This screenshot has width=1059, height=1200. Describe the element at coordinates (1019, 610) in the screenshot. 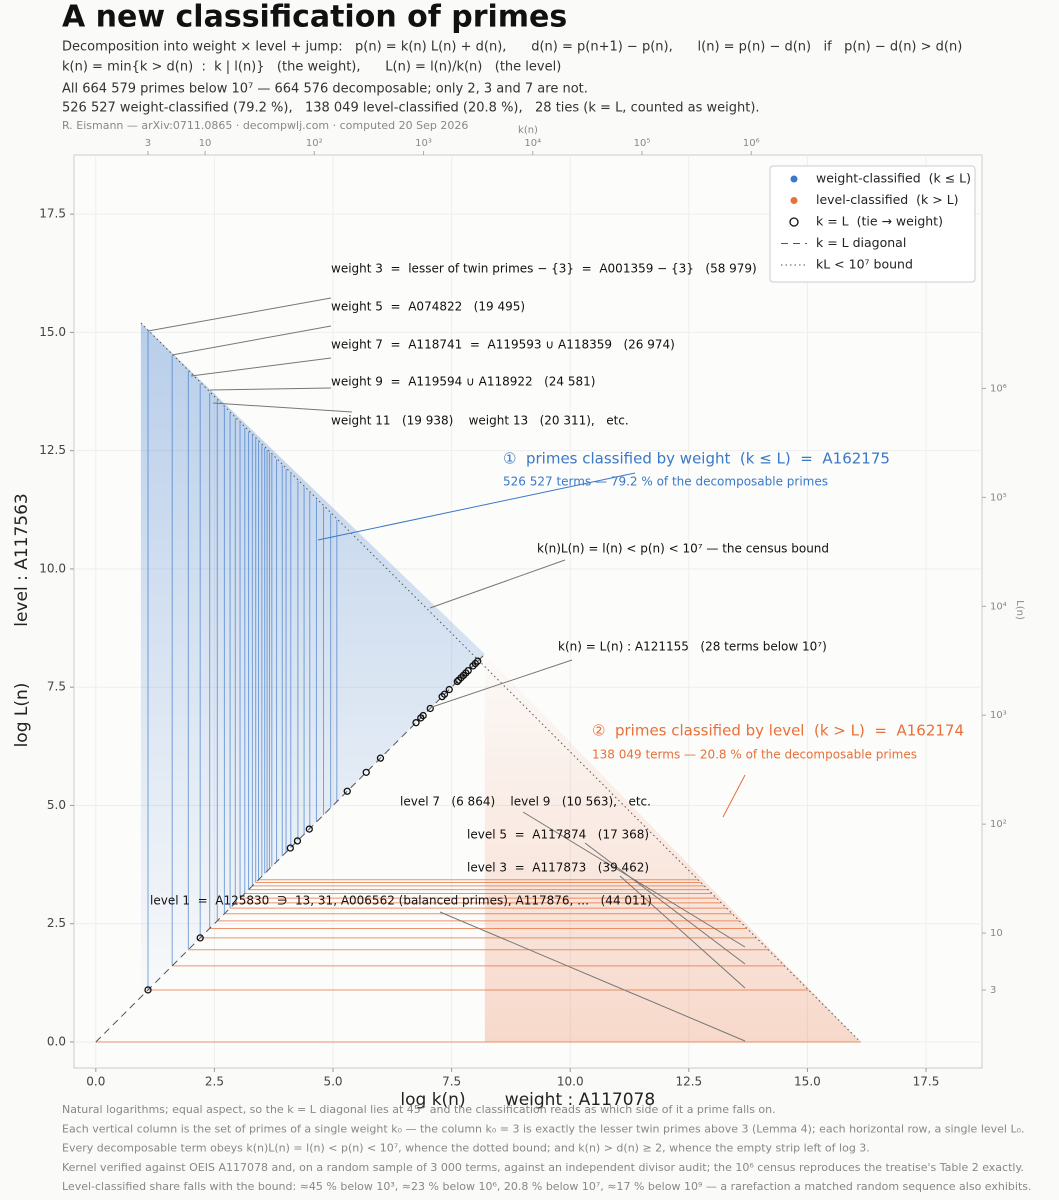

I see `right-axis-label: L(n)` at that location.